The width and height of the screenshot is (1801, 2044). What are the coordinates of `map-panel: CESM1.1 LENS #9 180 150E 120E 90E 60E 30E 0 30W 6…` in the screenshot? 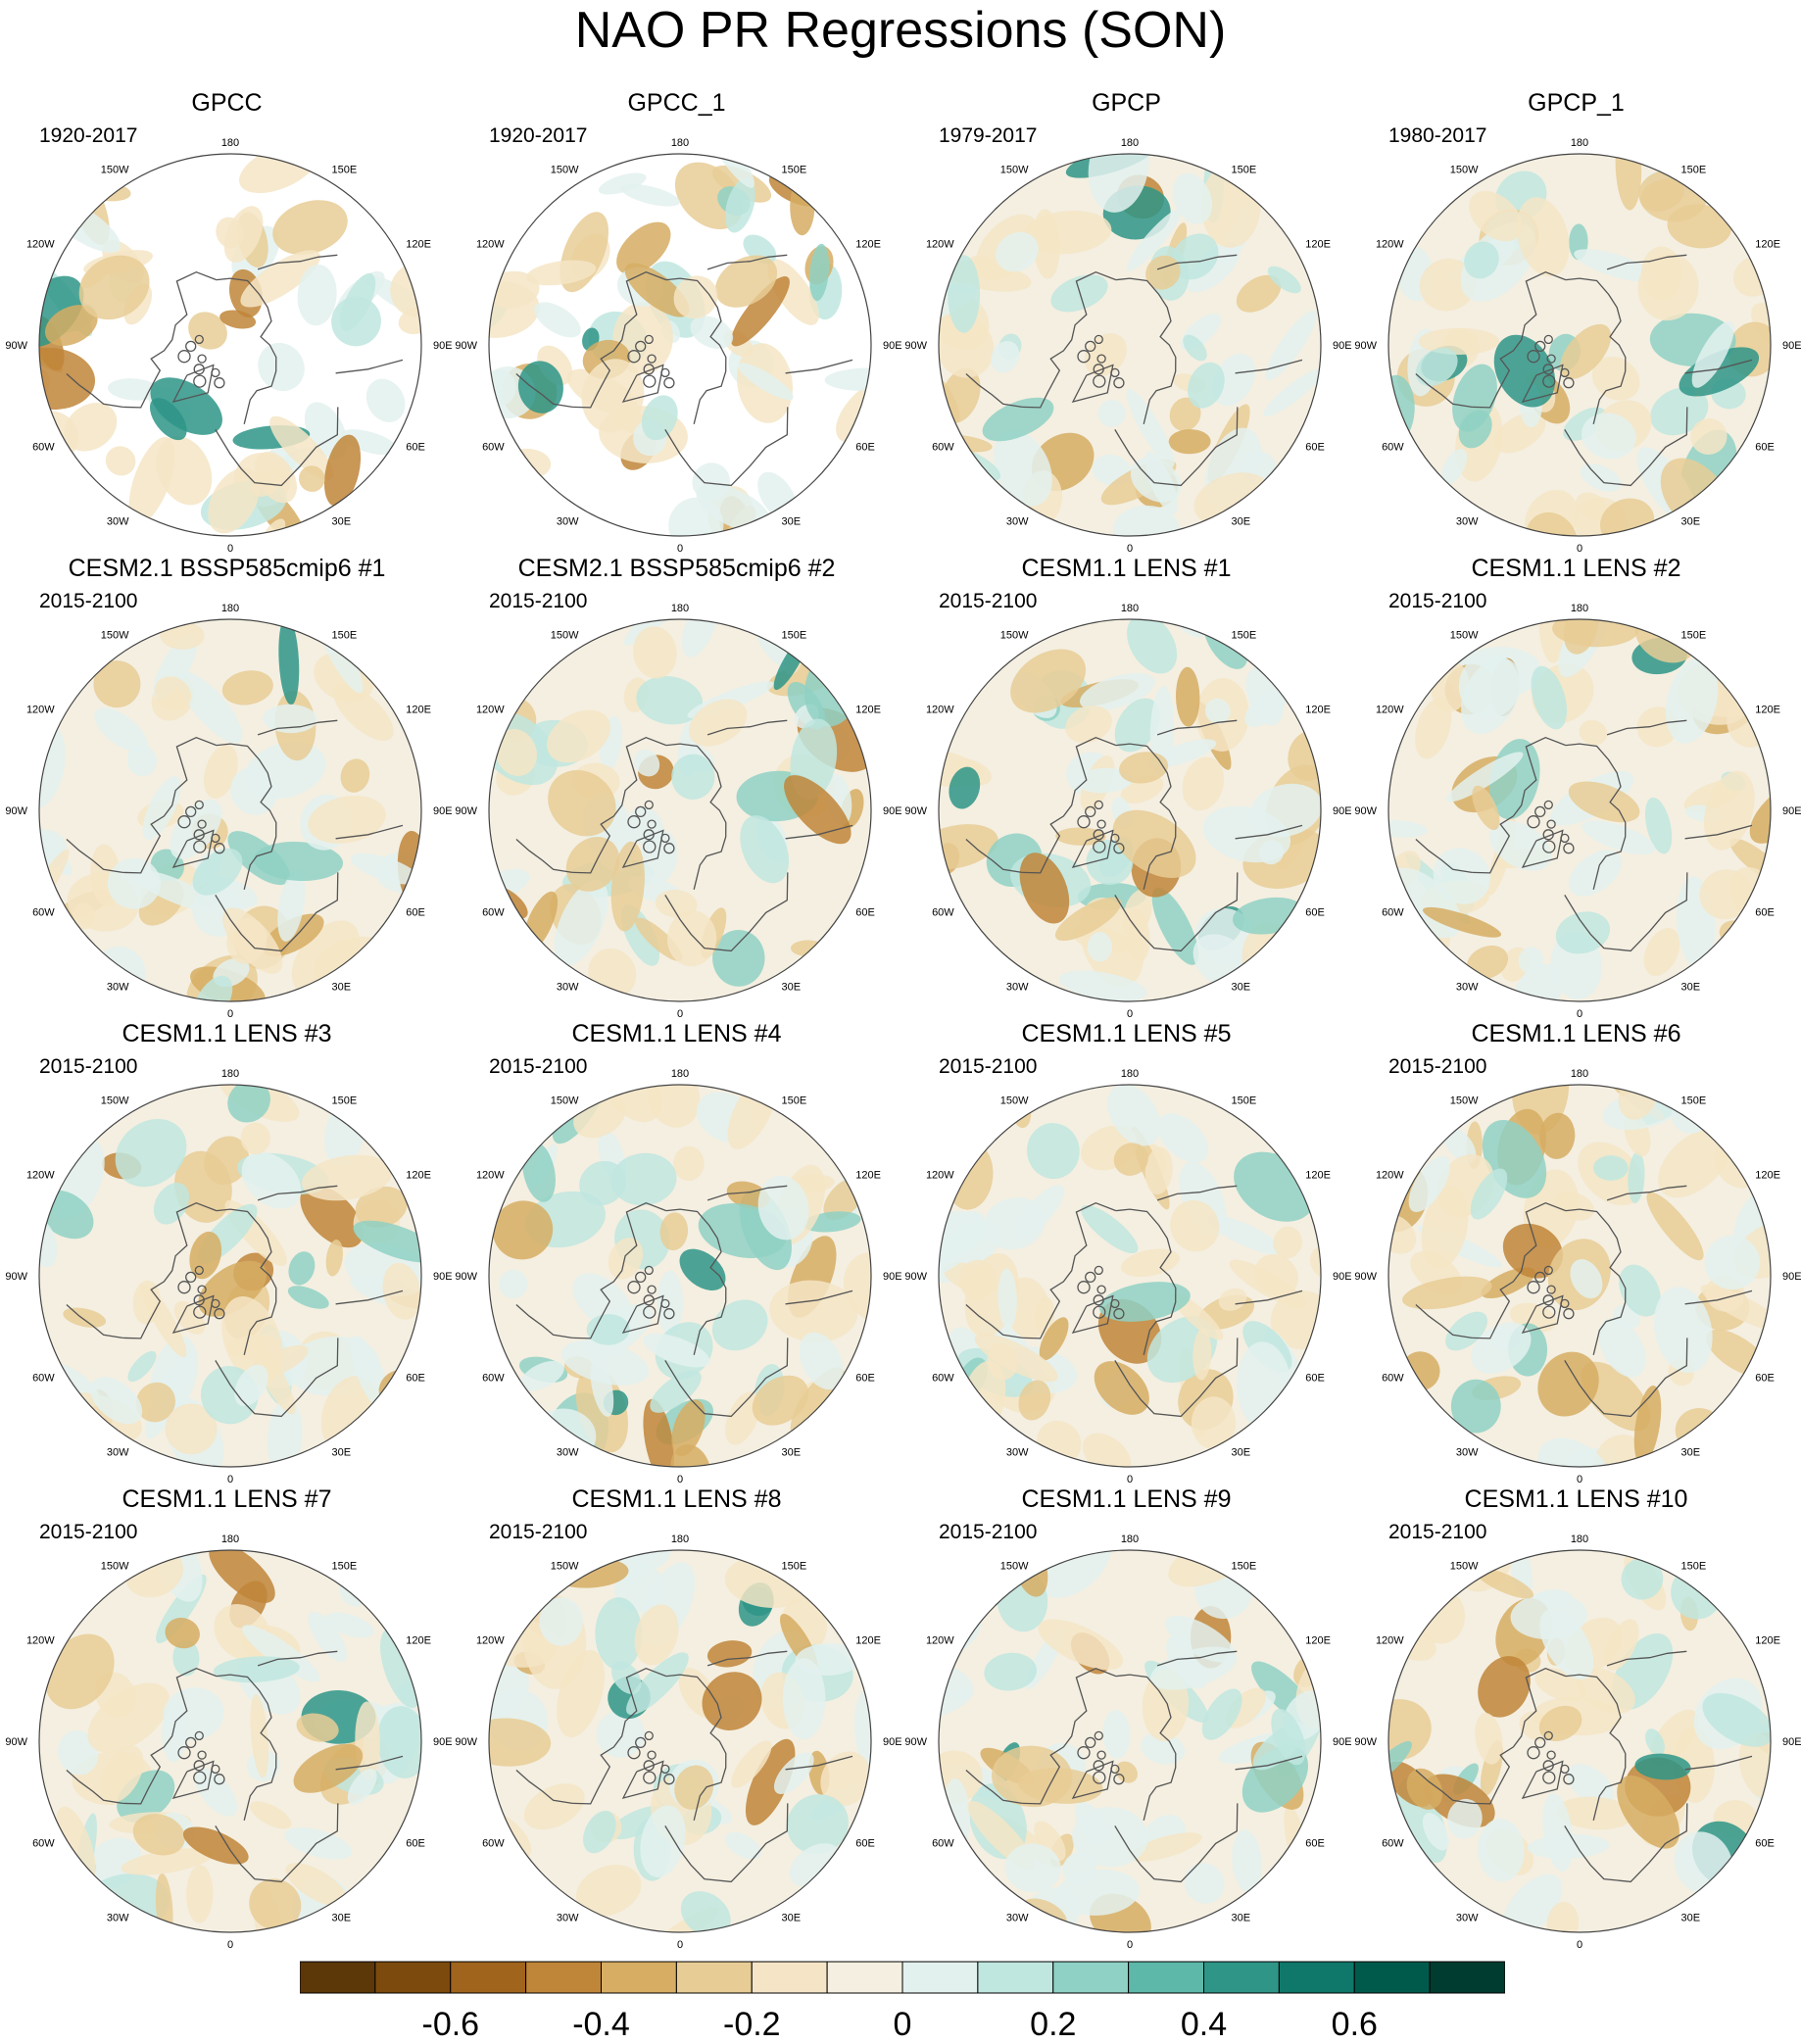 It's located at (1126, 1718).